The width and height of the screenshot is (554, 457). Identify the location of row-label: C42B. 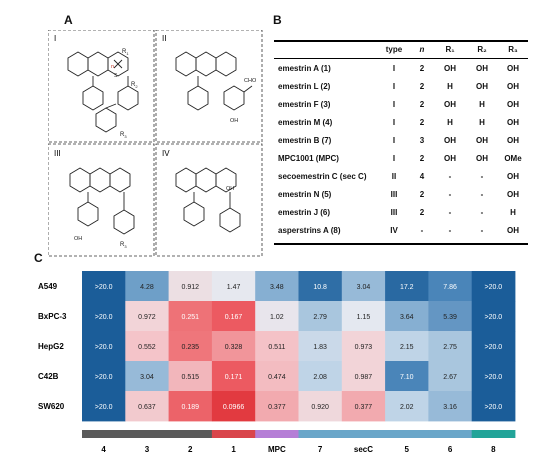
(48, 376).